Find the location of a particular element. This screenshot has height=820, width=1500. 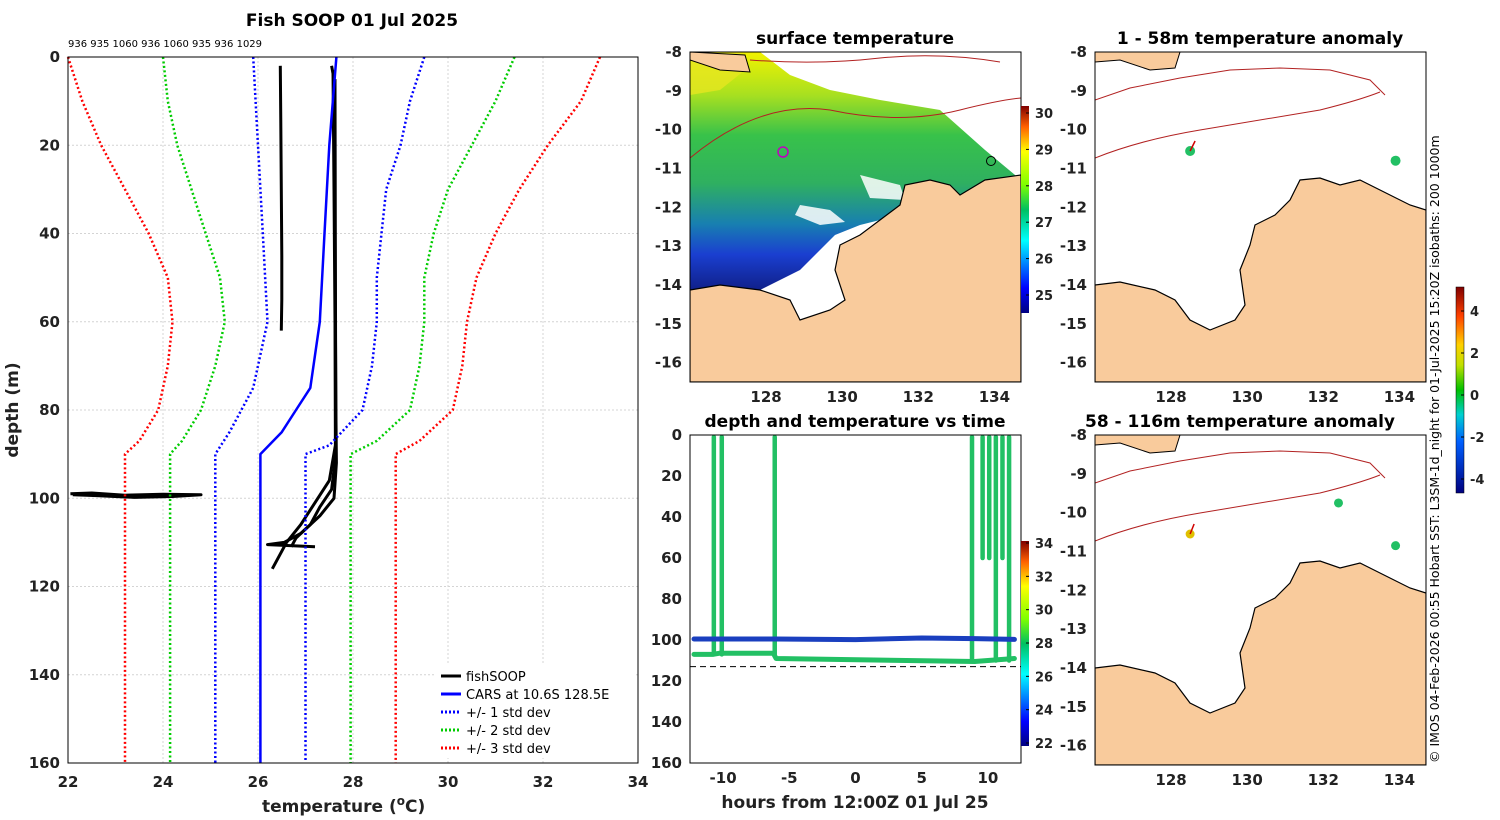

legend-text-fishsoop: fishSOOP is located at coordinates (496, 677).